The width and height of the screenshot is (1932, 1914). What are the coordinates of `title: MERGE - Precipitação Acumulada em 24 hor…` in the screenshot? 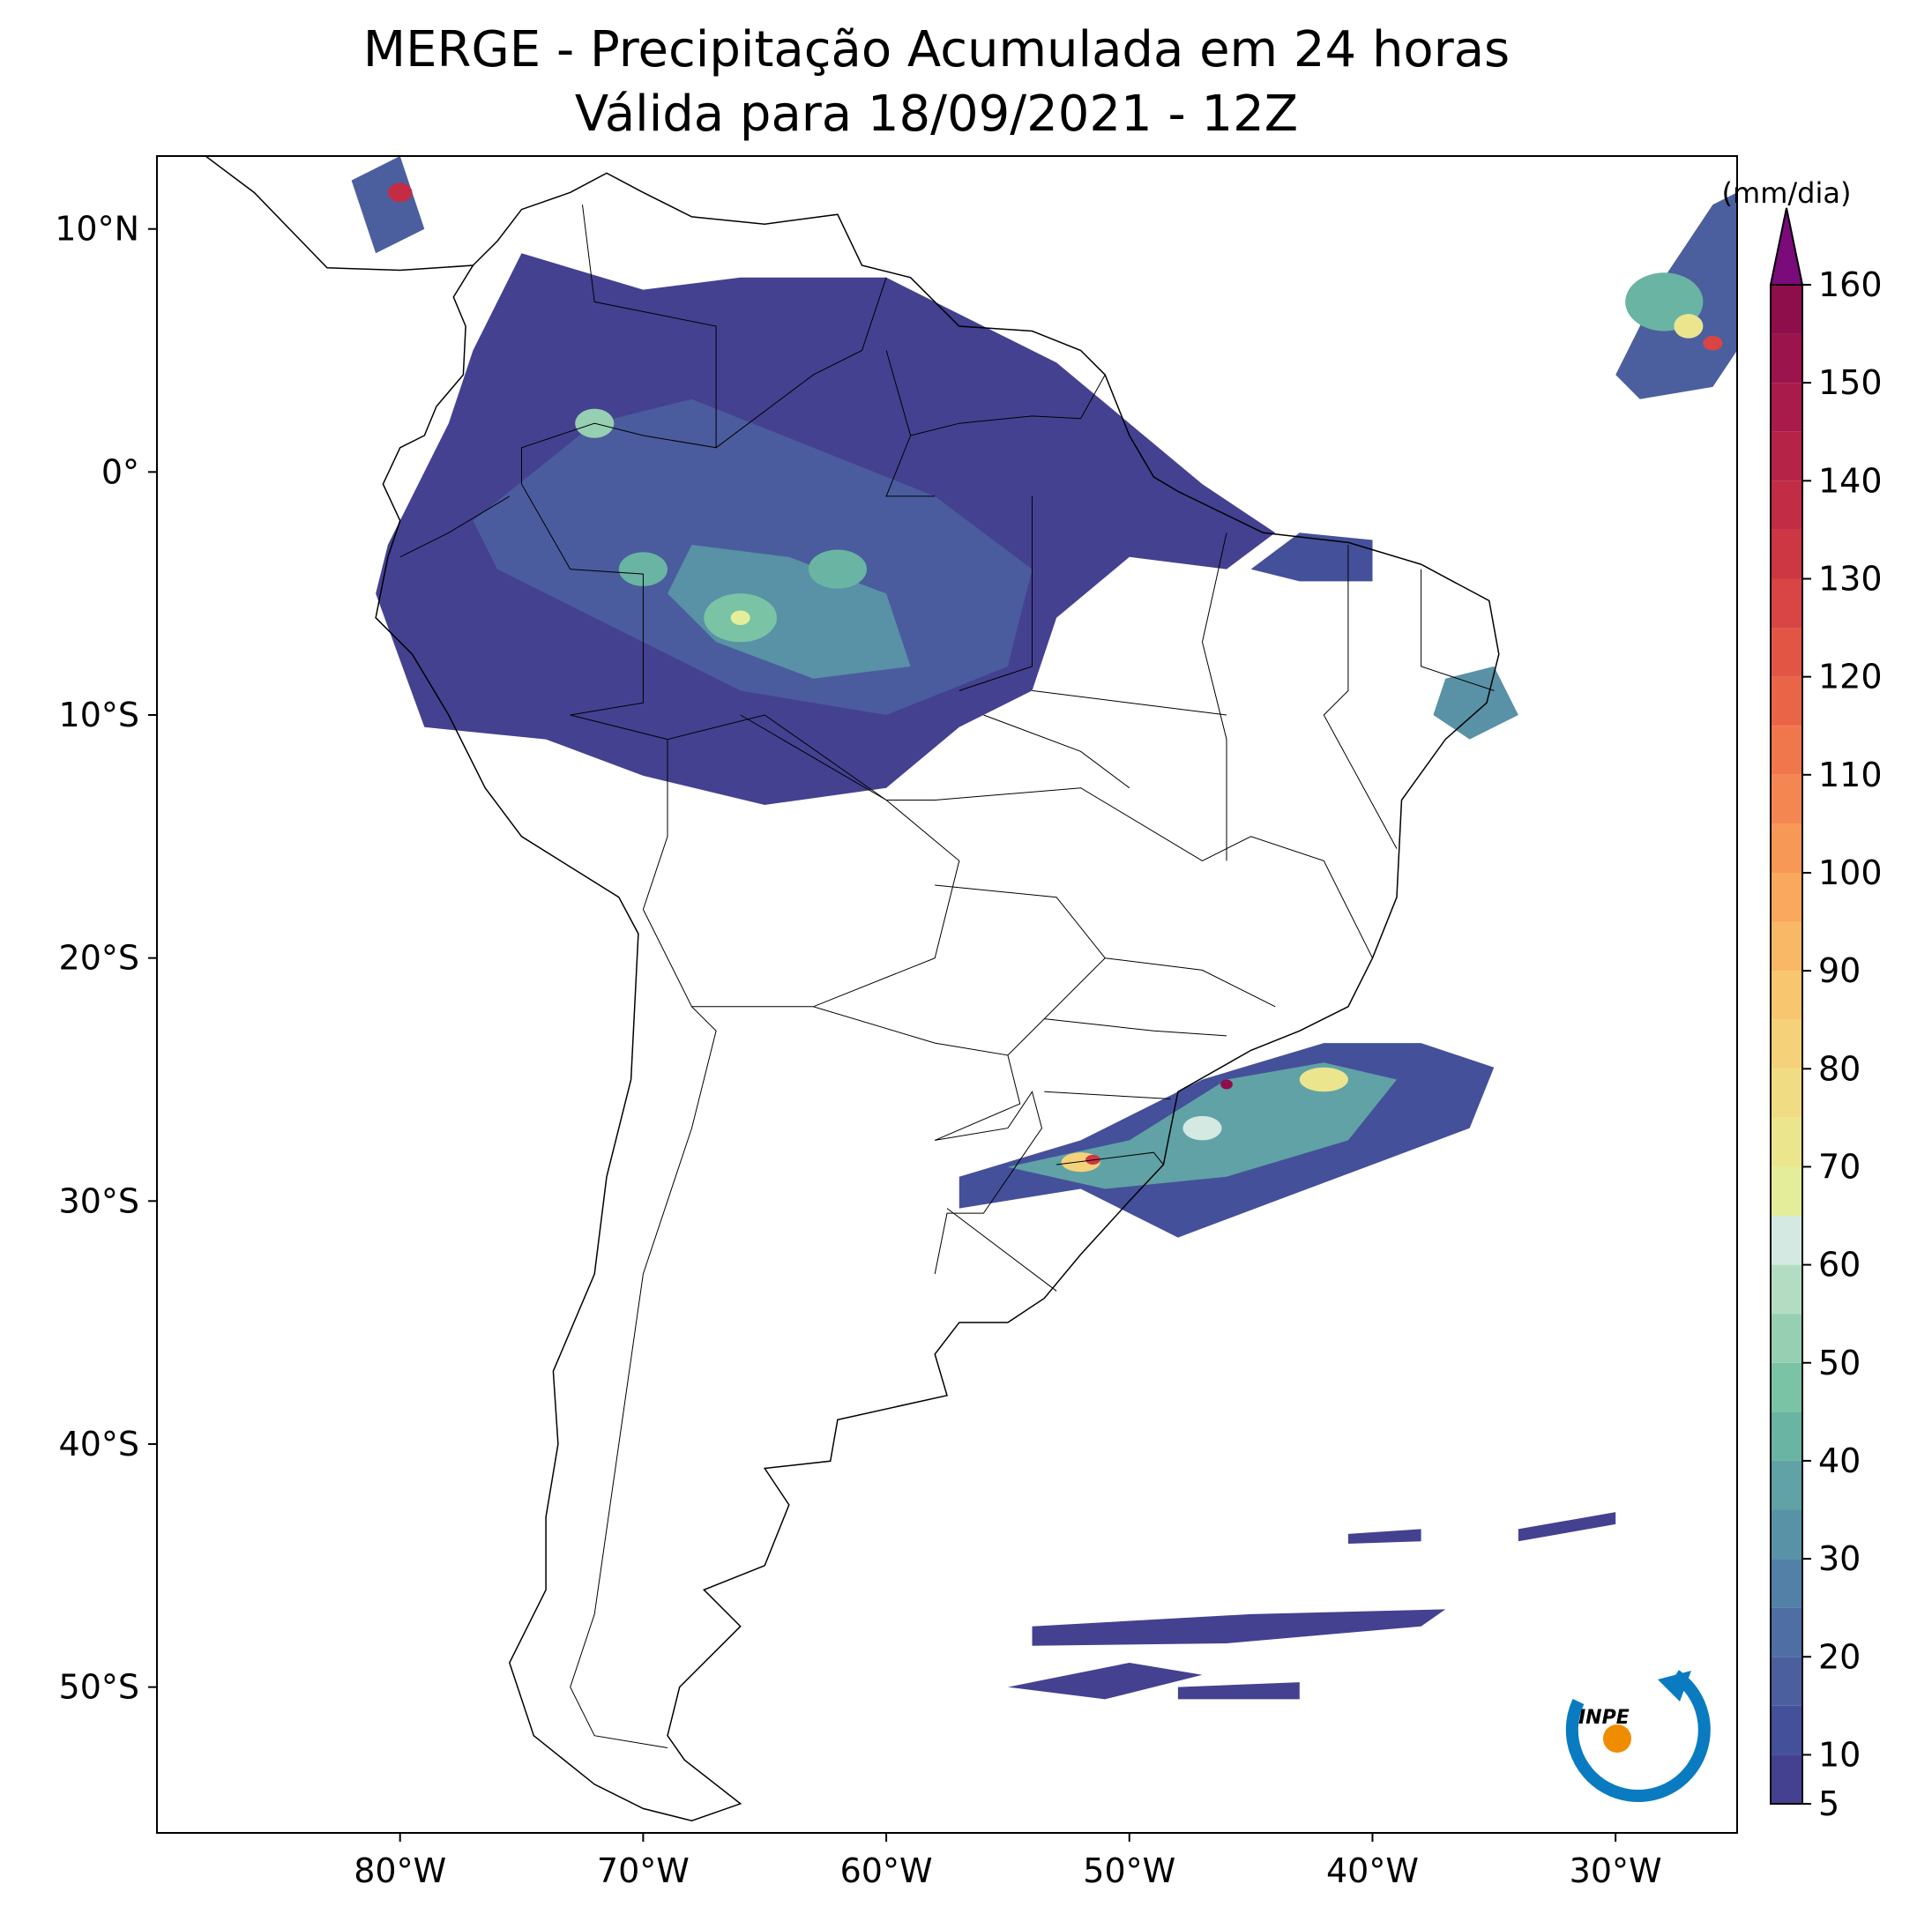 It's located at (936, 49).